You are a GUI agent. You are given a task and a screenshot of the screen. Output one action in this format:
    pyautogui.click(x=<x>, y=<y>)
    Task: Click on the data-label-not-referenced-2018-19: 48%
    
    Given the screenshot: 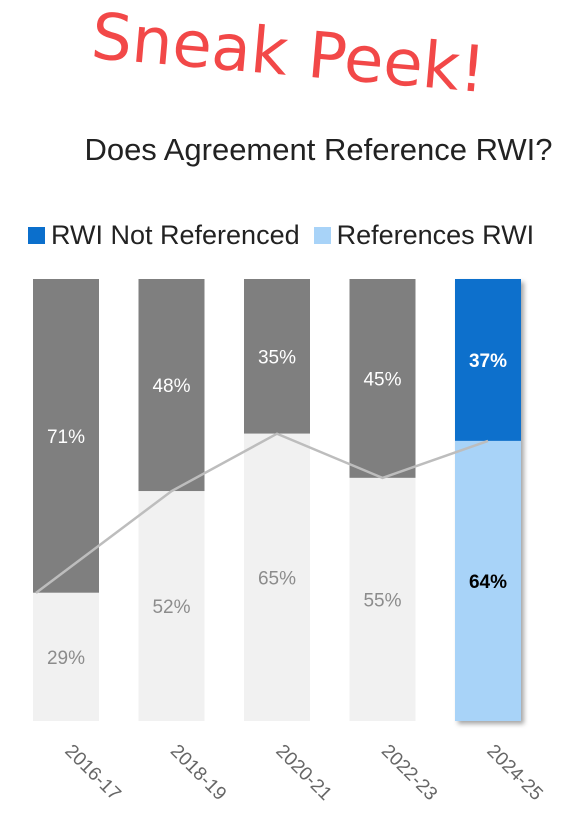 What is the action you would take?
    pyautogui.click(x=171, y=386)
    